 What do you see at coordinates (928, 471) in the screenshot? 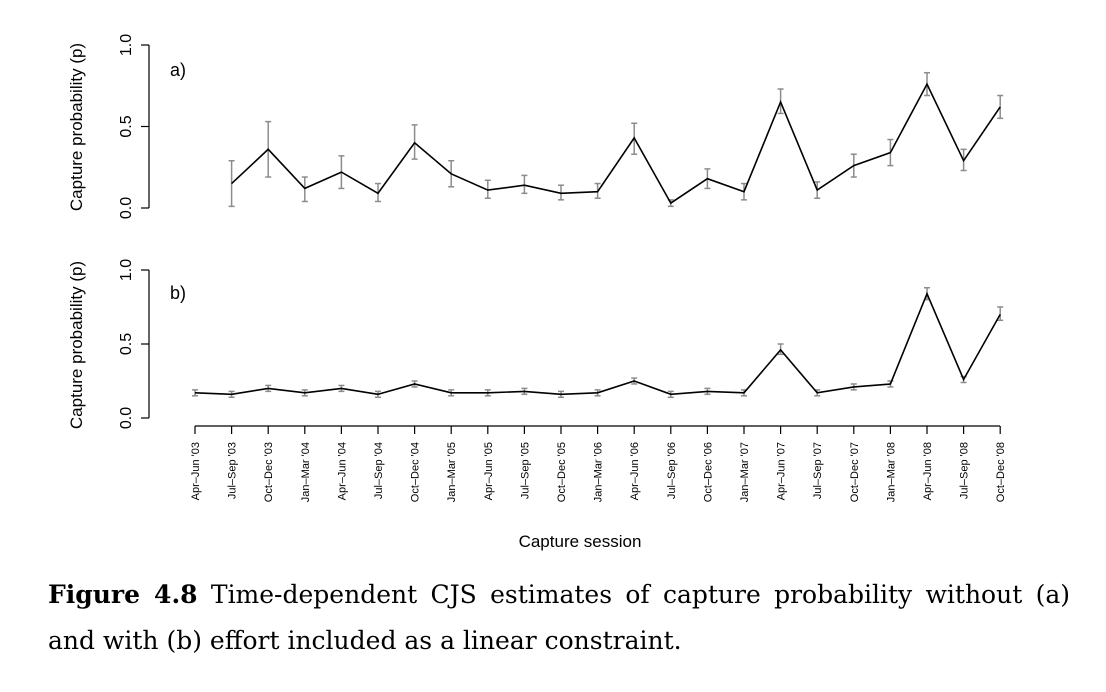
I see `x-tick-label: Apr–Jun '08` at bounding box center [928, 471].